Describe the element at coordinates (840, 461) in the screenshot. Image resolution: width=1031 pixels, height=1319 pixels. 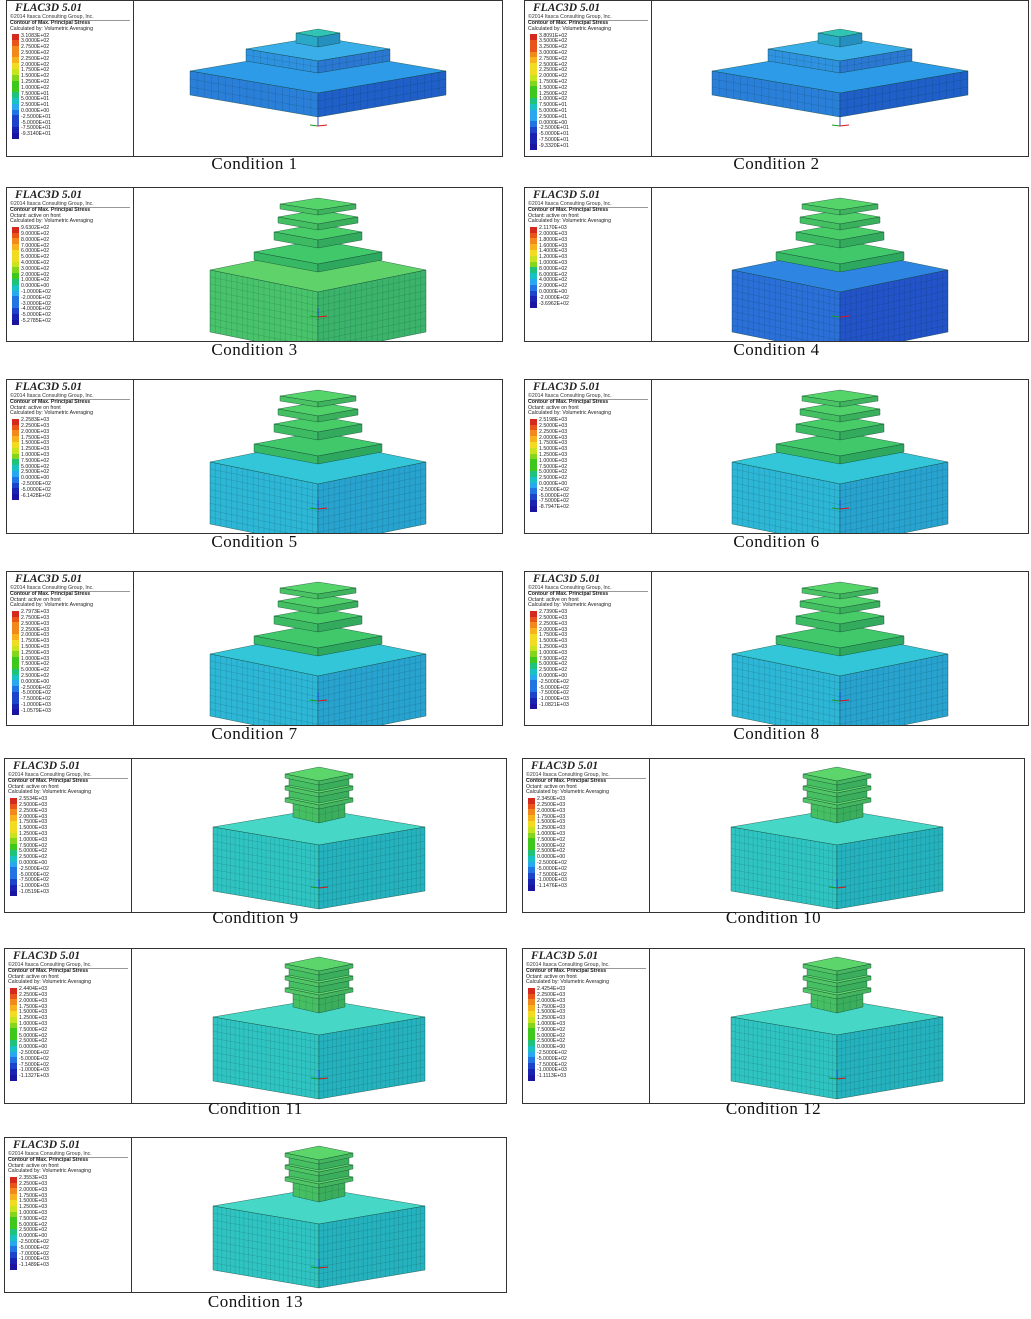
I see `stress-contour-model` at that location.